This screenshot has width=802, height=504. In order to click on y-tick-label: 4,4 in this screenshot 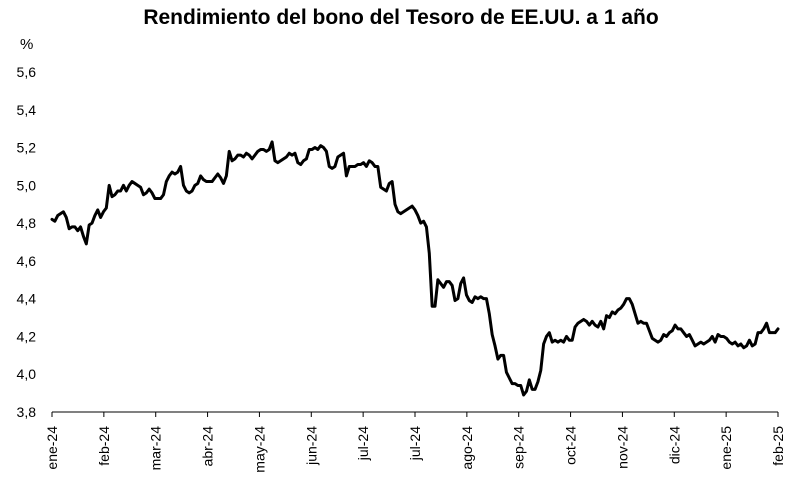, I will do `click(27, 299)`.